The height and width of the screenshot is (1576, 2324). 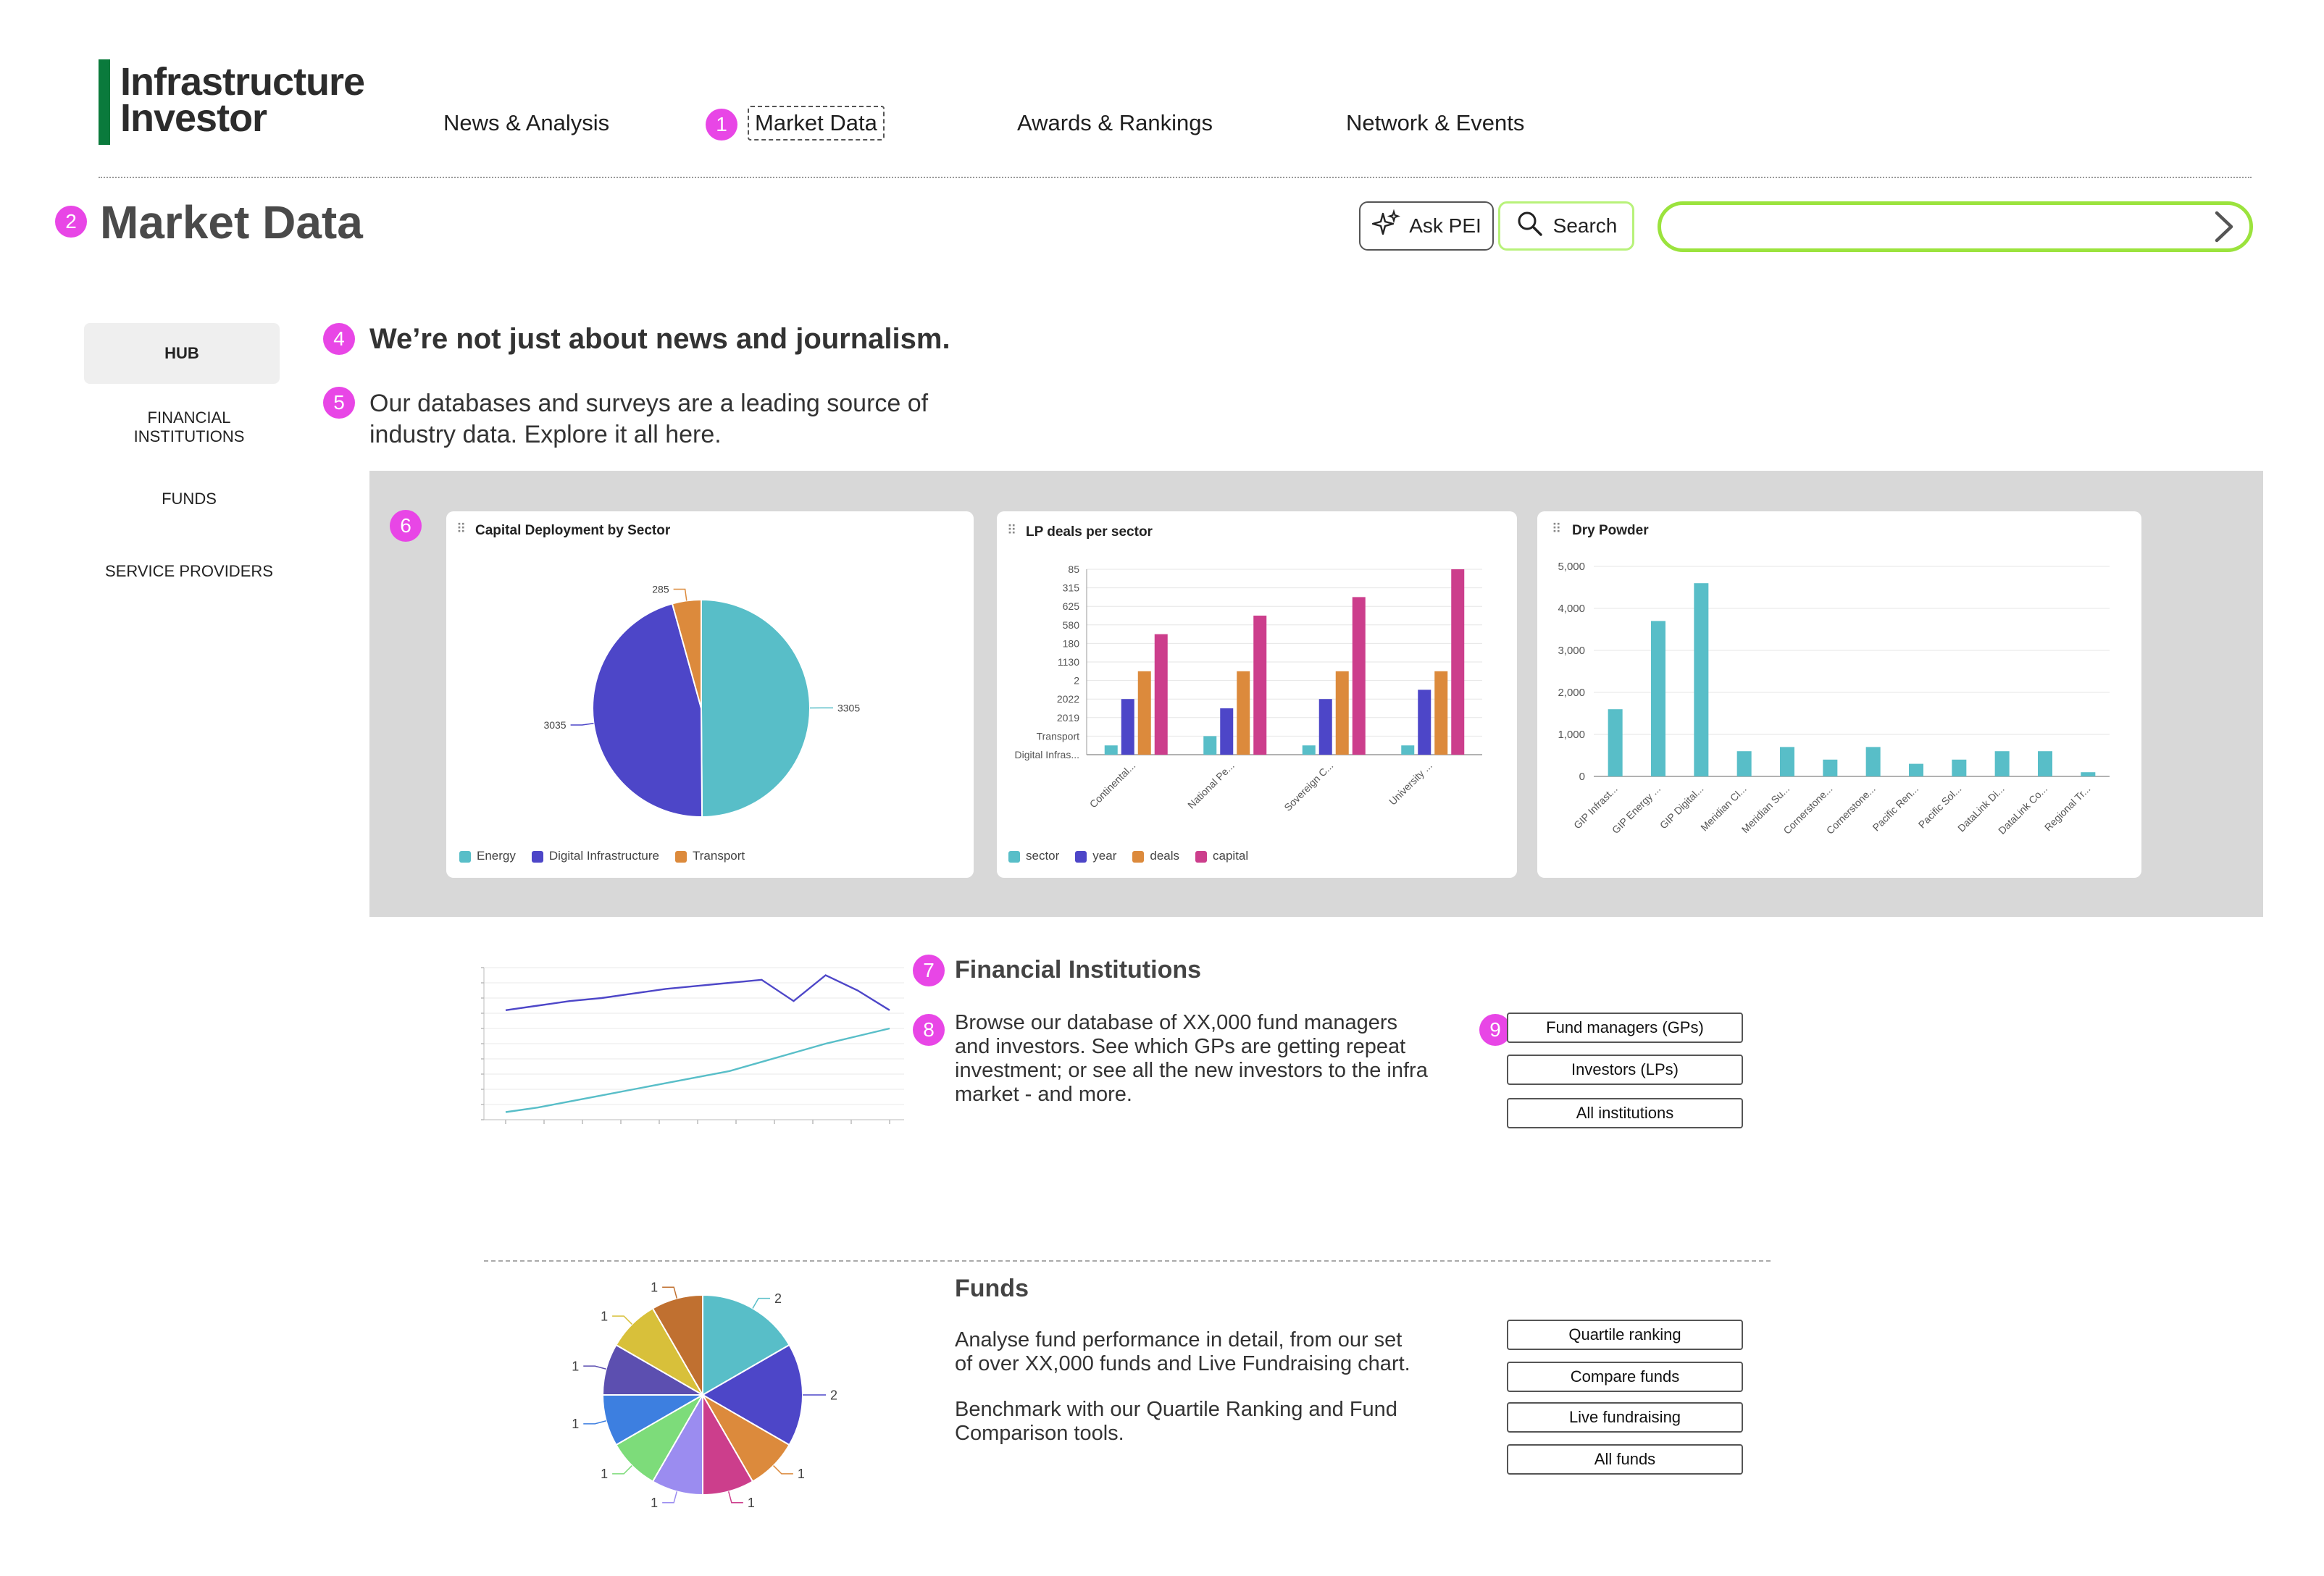 I want to click on financial-institutions-title: Financial Institutions, so click(x=1078, y=970).